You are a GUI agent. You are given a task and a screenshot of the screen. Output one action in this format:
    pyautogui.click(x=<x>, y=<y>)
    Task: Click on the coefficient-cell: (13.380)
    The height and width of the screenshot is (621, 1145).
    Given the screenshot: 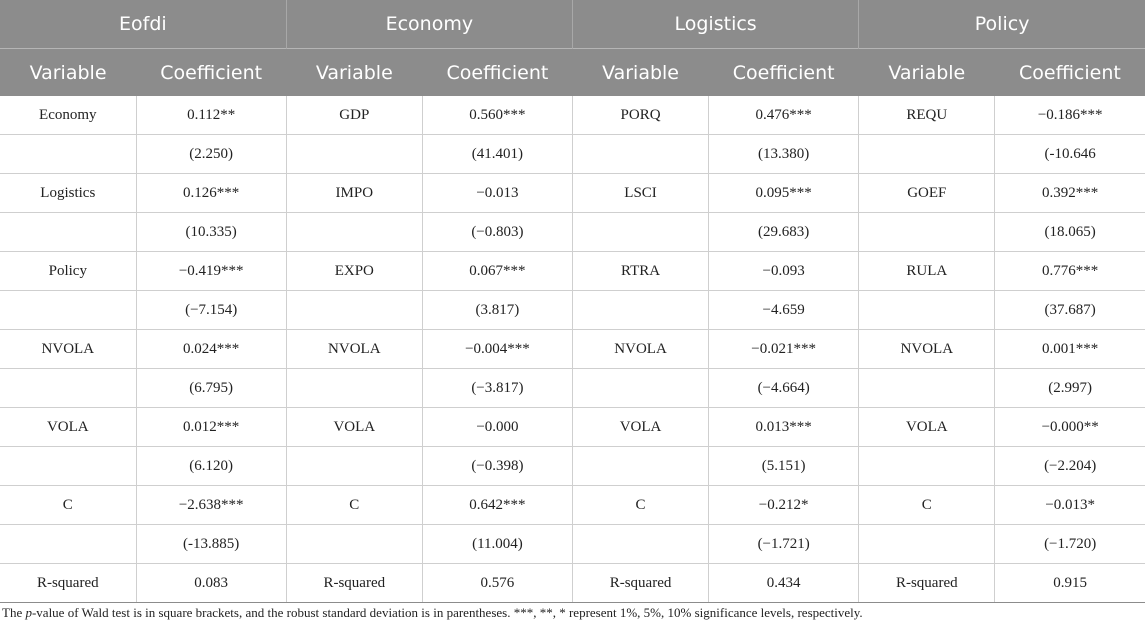 What is the action you would take?
    pyautogui.click(x=784, y=154)
    